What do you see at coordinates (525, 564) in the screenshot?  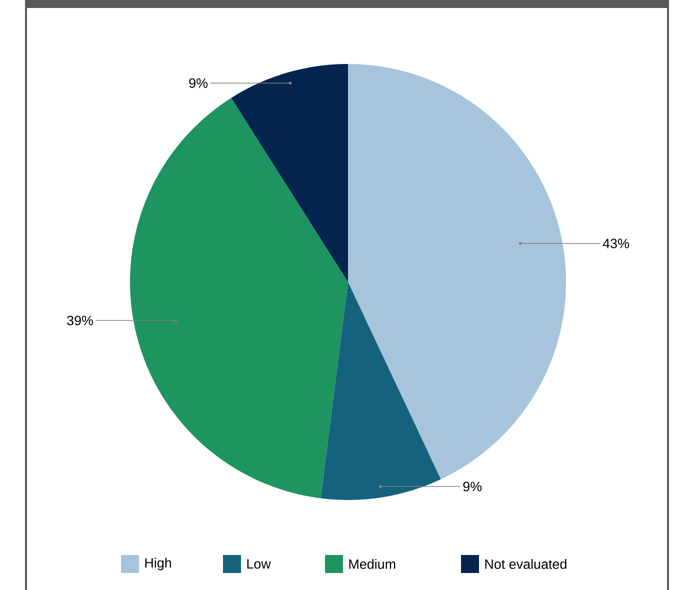 I see `legend-label: Not evaluated` at bounding box center [525, 564].